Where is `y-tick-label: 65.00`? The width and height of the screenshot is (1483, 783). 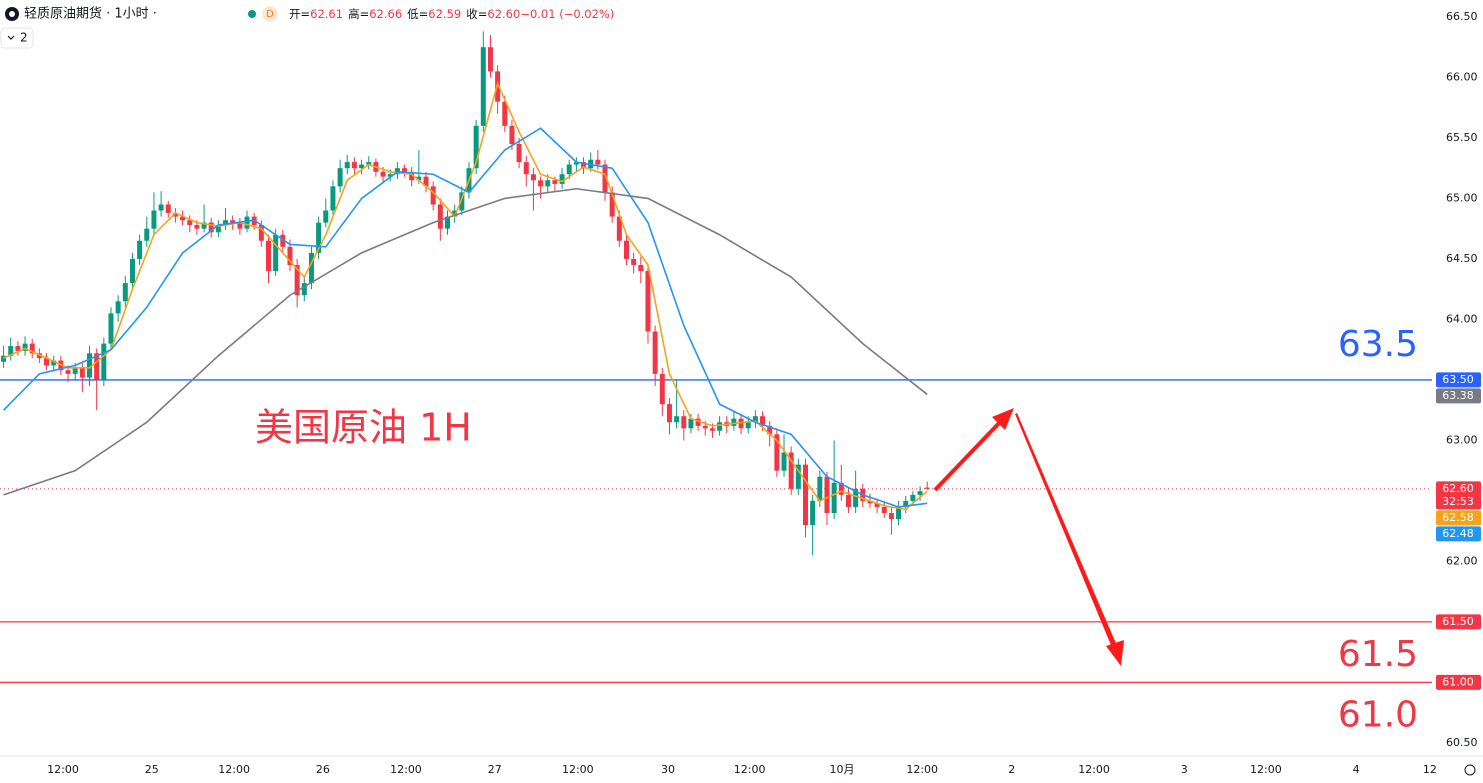
y-tick-label: 65.00 is located at coordinates (1462, 197).